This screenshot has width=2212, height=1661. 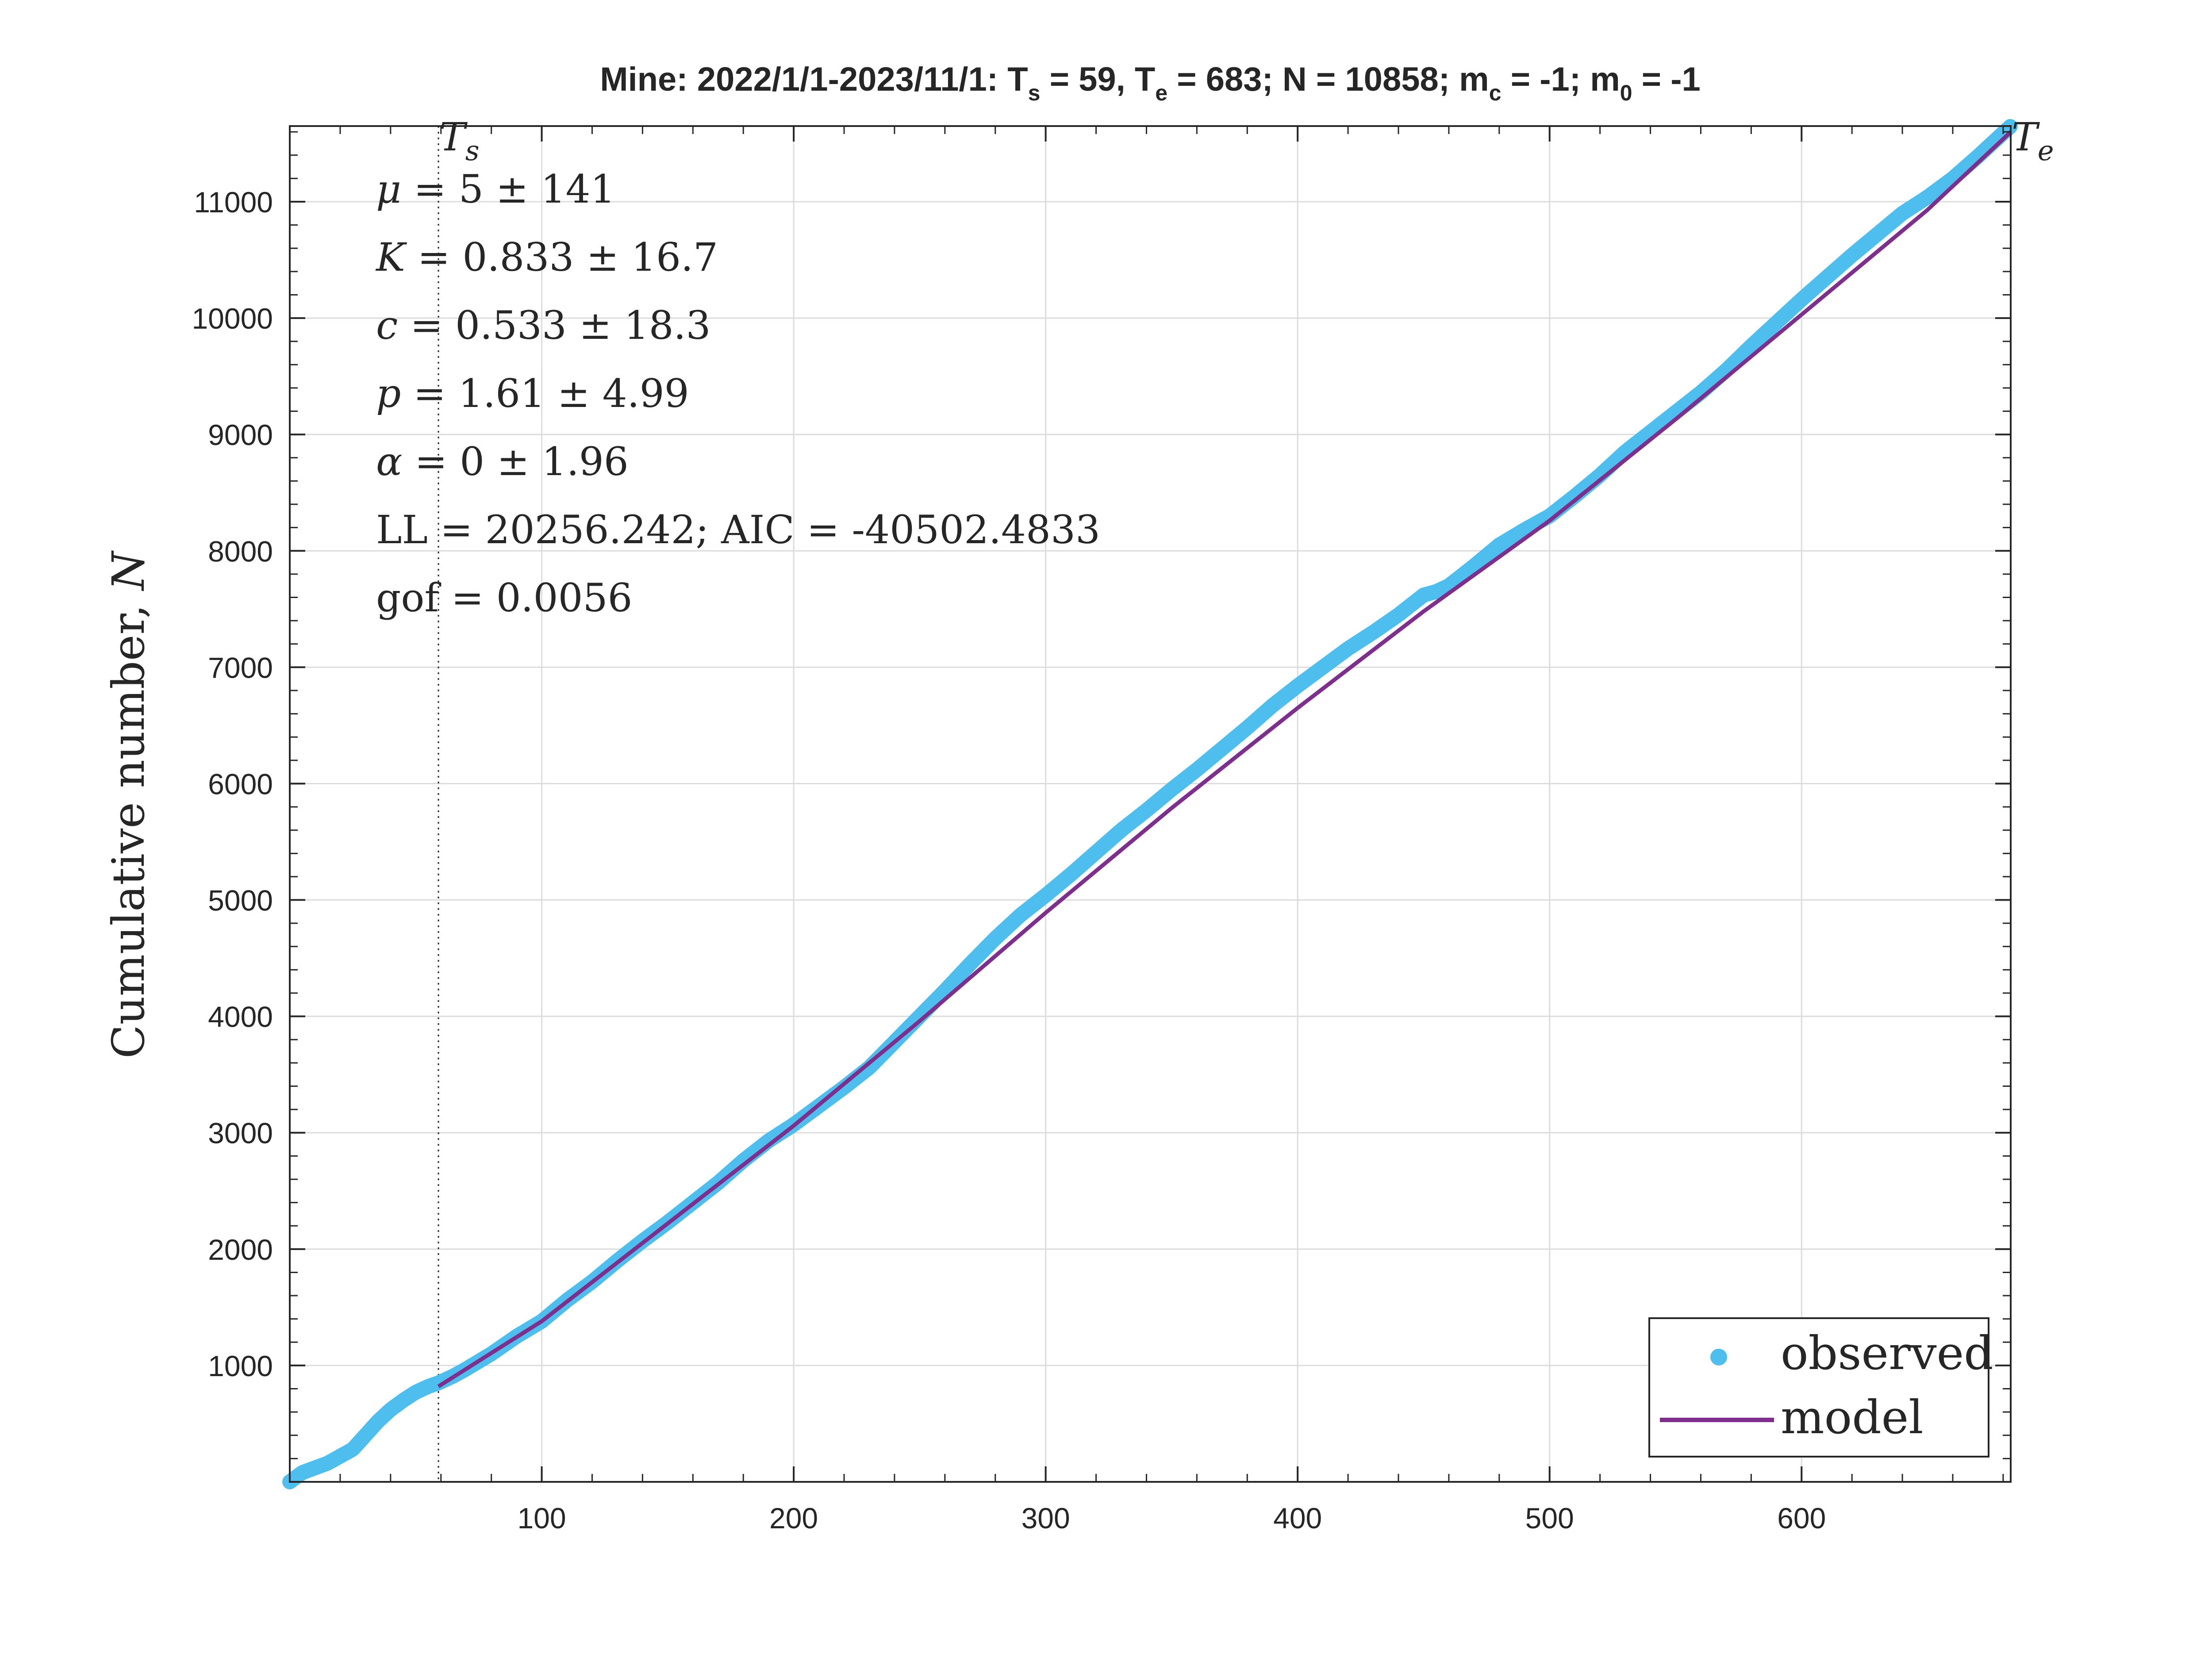 What do you see at coordinates (389, 393) in the screenshot?
I see `annotation-symbol: p` at bounding box center [389, 393].